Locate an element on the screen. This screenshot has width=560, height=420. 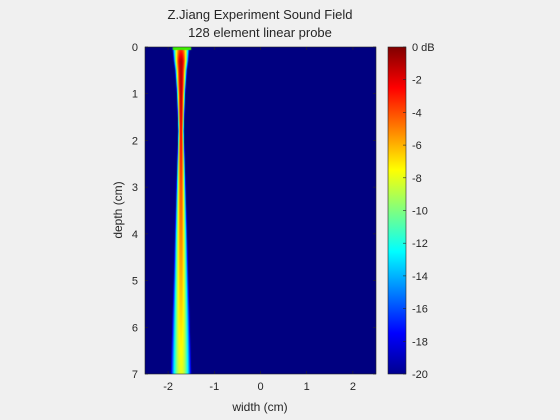
y-tick-label: 3 is located at coordinates (135, 188).